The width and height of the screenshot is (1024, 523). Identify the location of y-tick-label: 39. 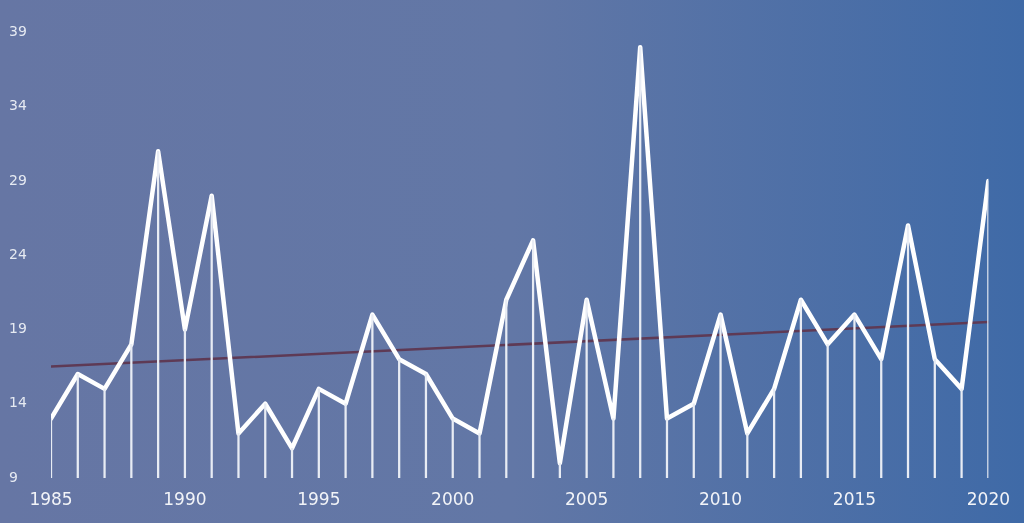
(18, 31).